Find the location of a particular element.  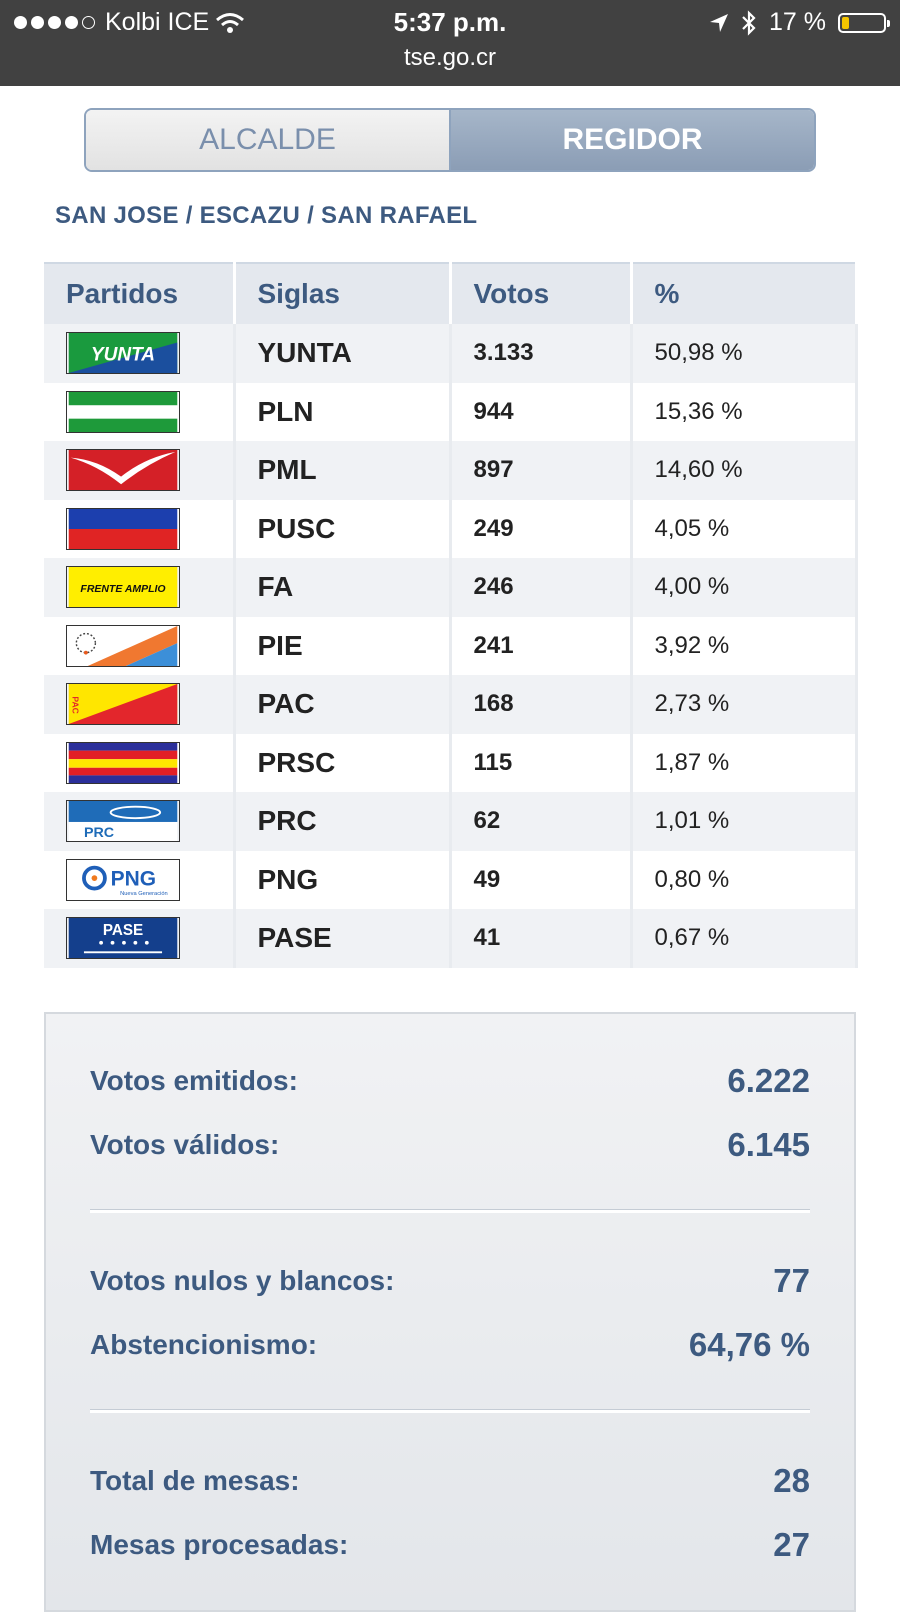

pml-flag-icon is located at coordinates (123, 470).